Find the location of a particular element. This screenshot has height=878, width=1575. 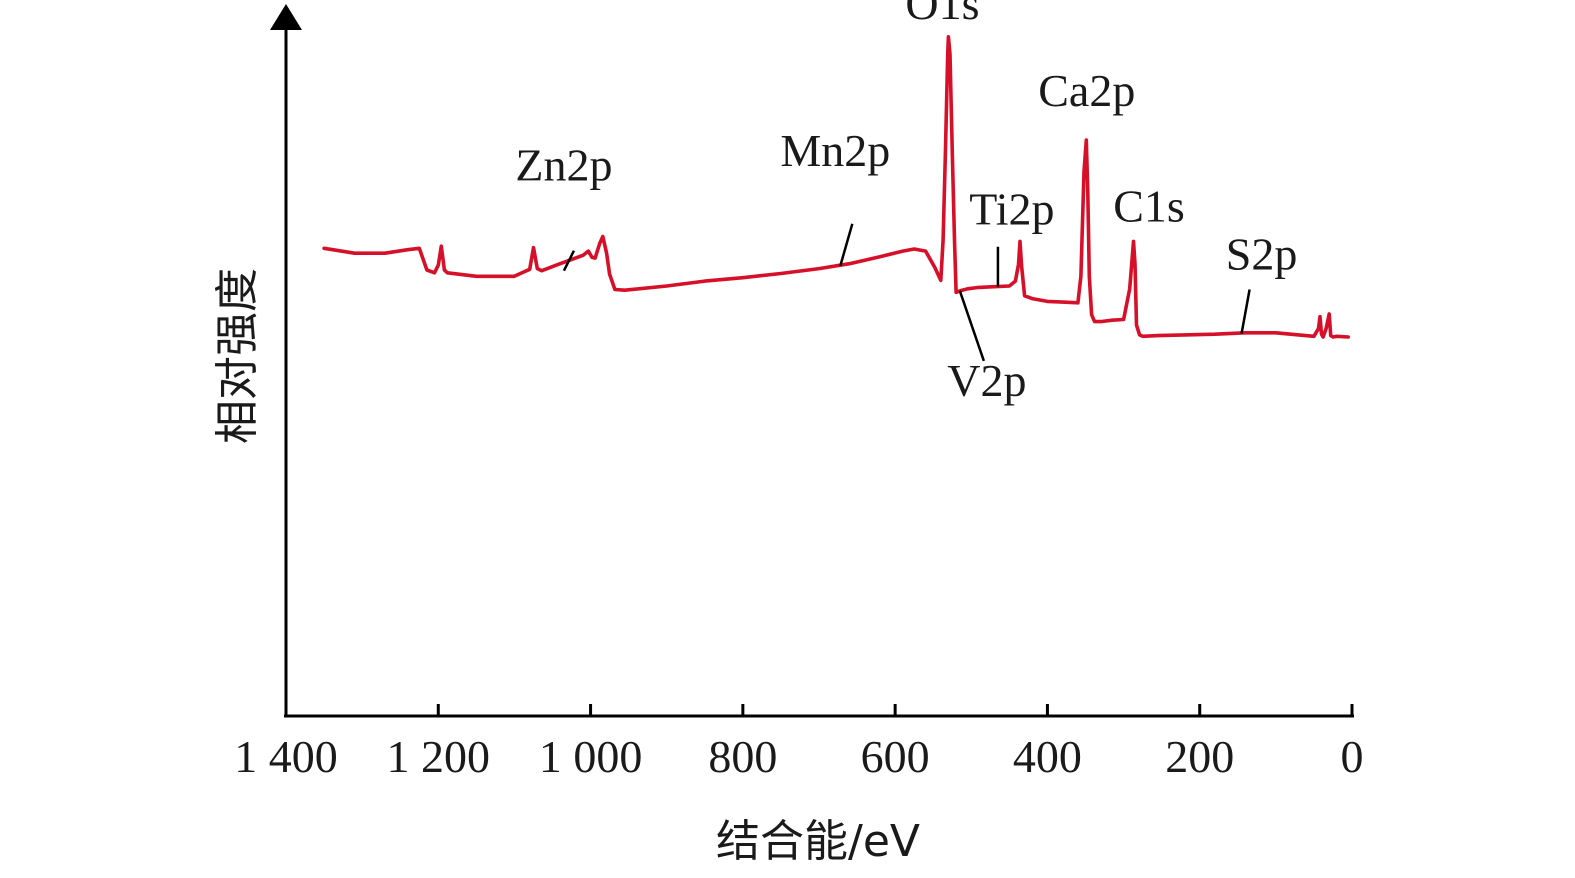

peak-label: V2p is located at coordinates (986, 380).